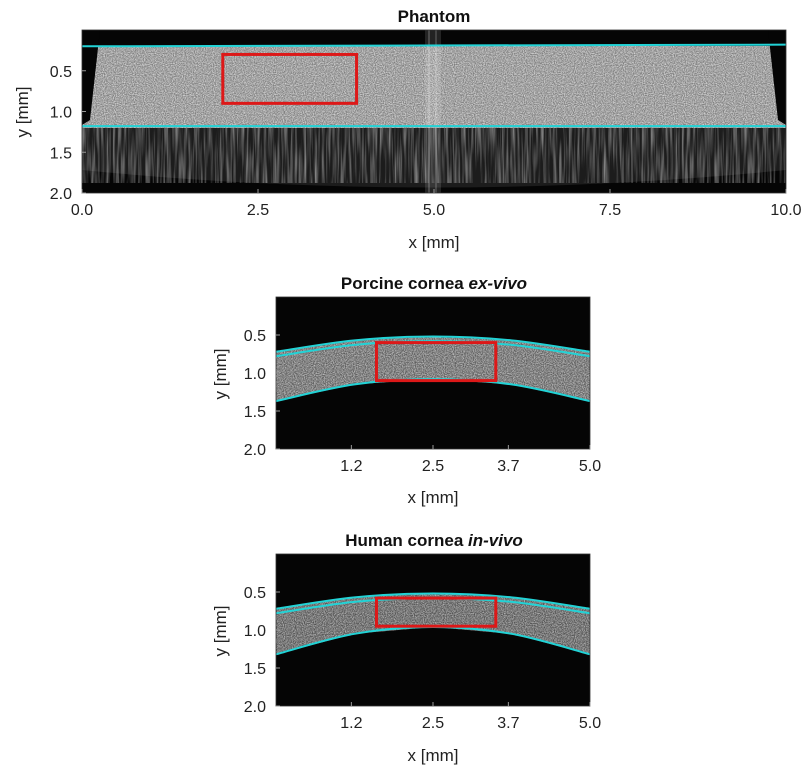 Image resolution: width=806 pixels, height=768 pixels. I want to click on panel-title: Porcine cornea ex-vivo, so click(434, 283).